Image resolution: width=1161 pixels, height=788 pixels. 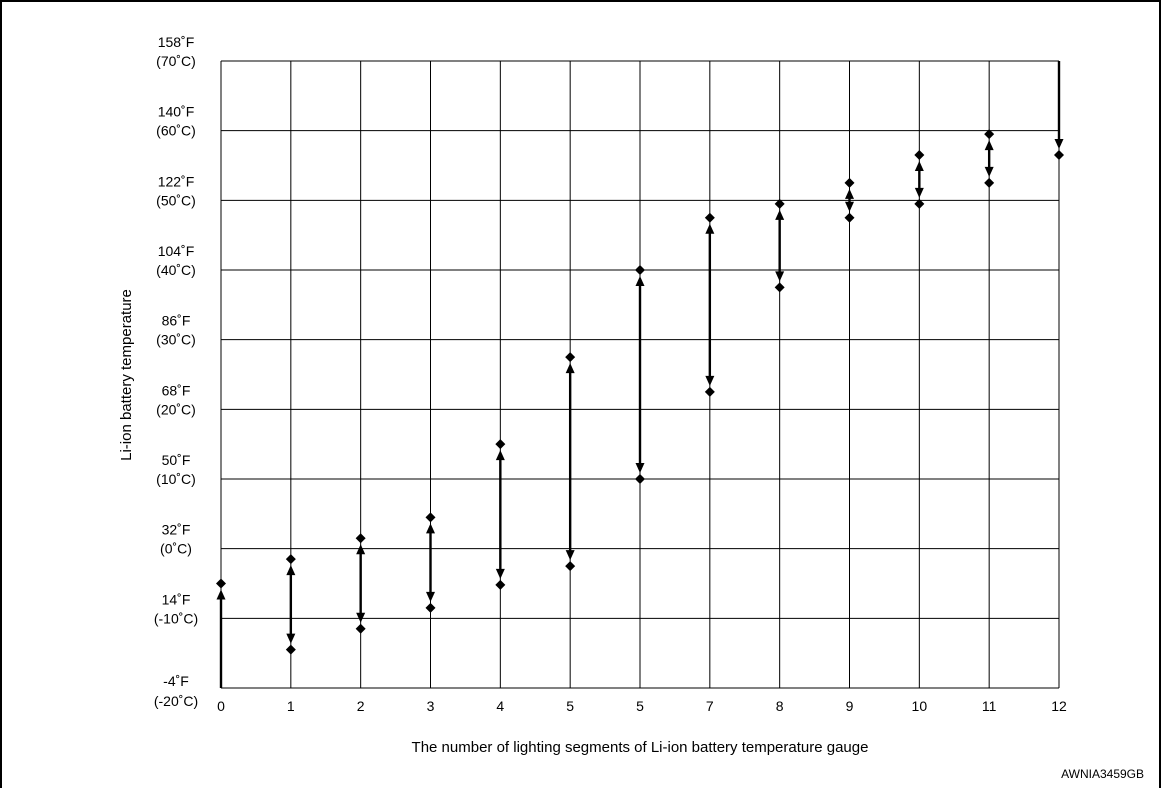 I want to click on x-tick-label: 1, so click(x=291, y=706).